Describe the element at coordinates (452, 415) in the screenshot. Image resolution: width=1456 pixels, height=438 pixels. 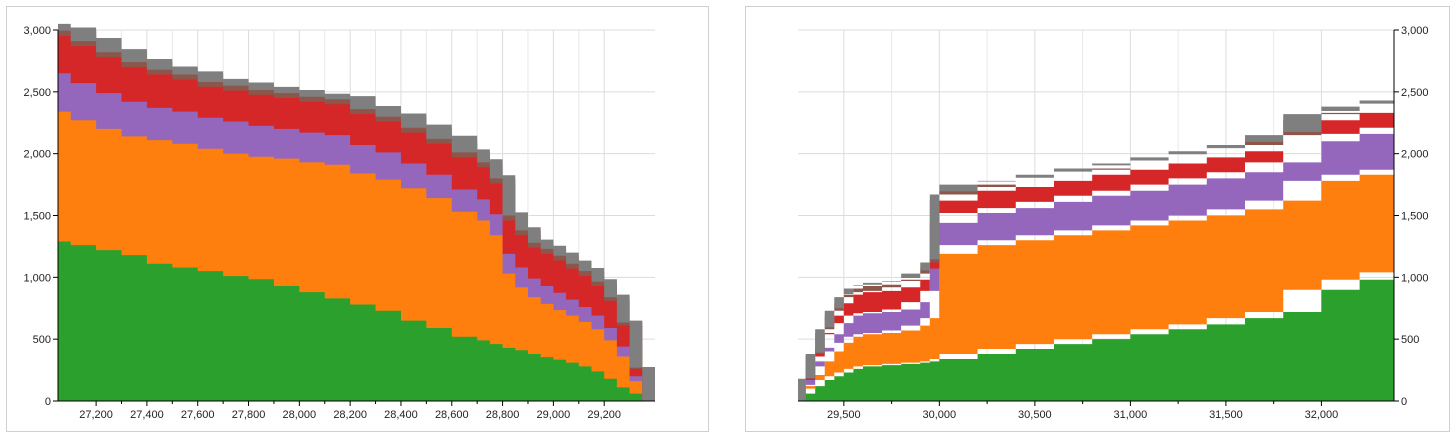
I see `x-tick-label: 28,600` at that location.